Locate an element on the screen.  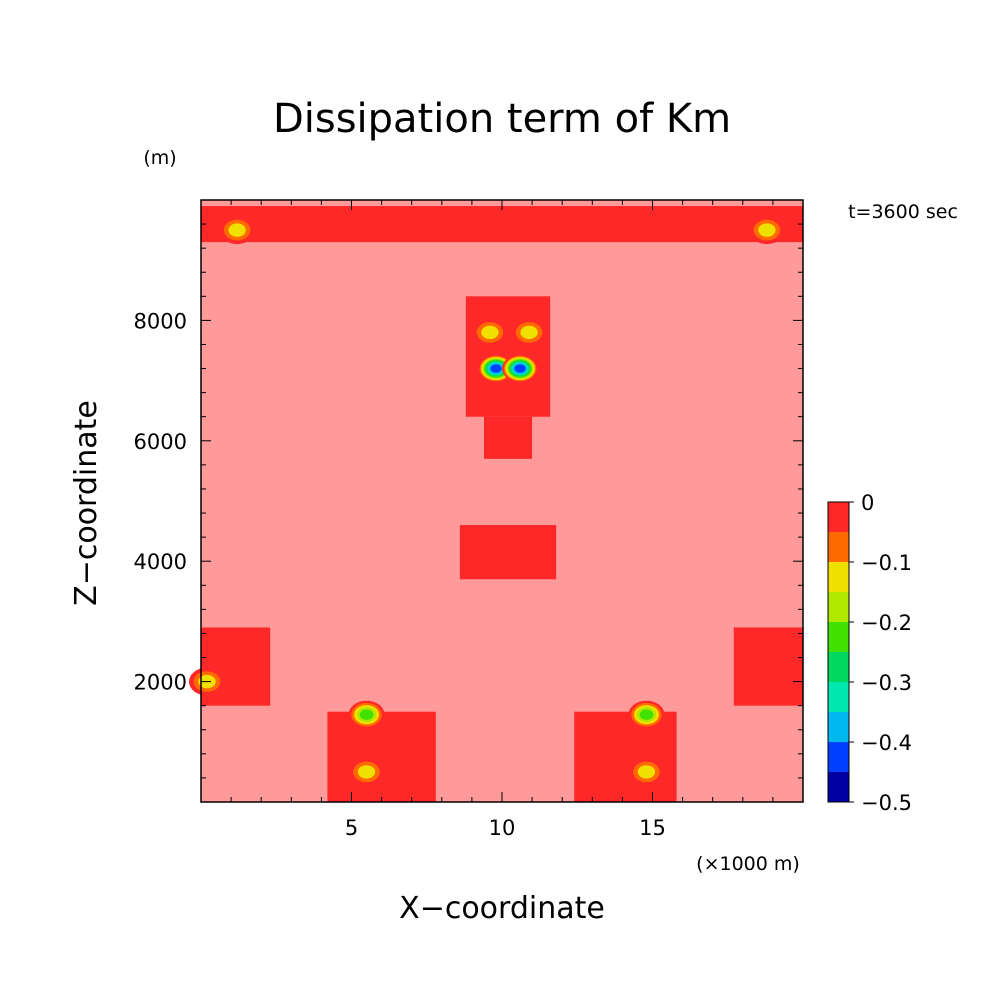
x-tick-label: 10 is located at coordinates (502, 828).